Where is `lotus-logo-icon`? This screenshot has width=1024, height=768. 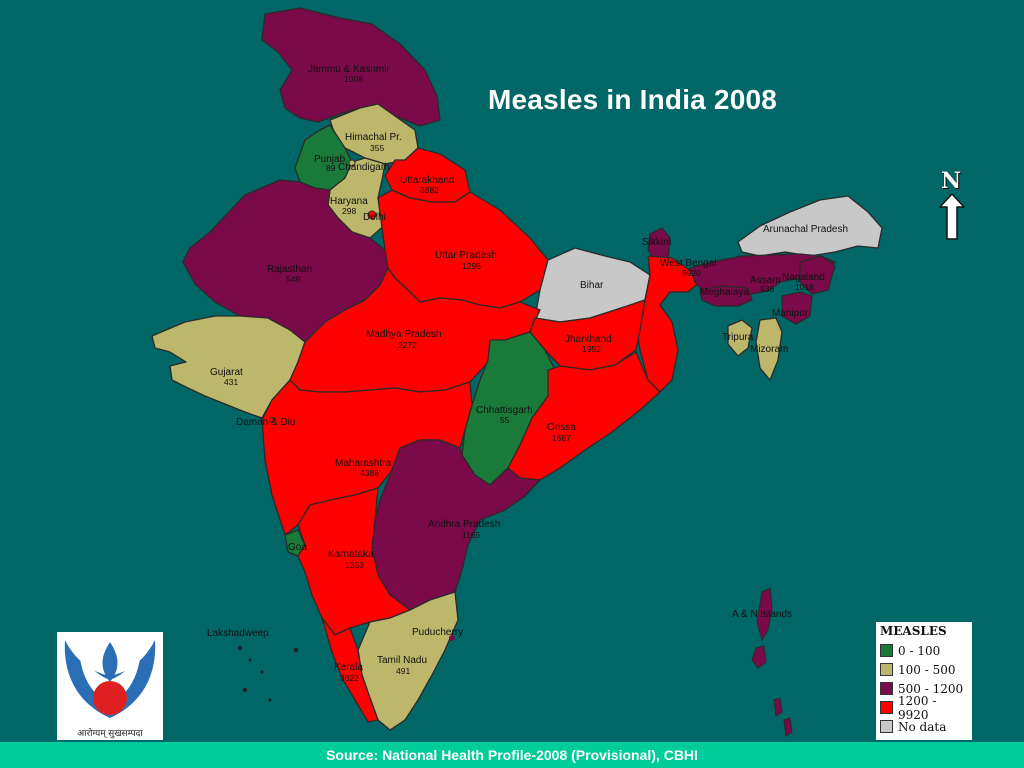 lotus-logo-icon is located at coordinates (110, 679).